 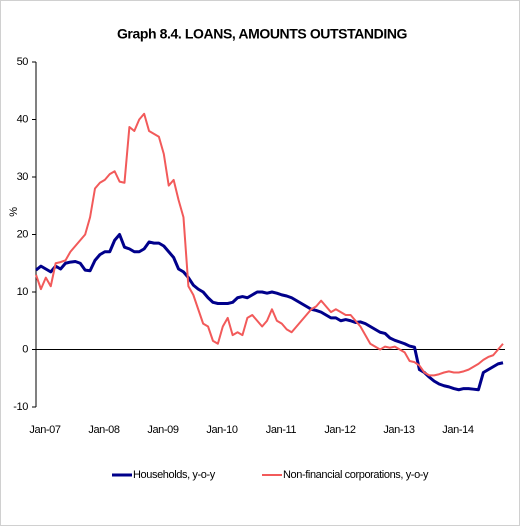 What do you see at coordinates (163, 430) in the screenshot?
I see `x-tick-label: Jan-09` at bounding box center [163, 430].